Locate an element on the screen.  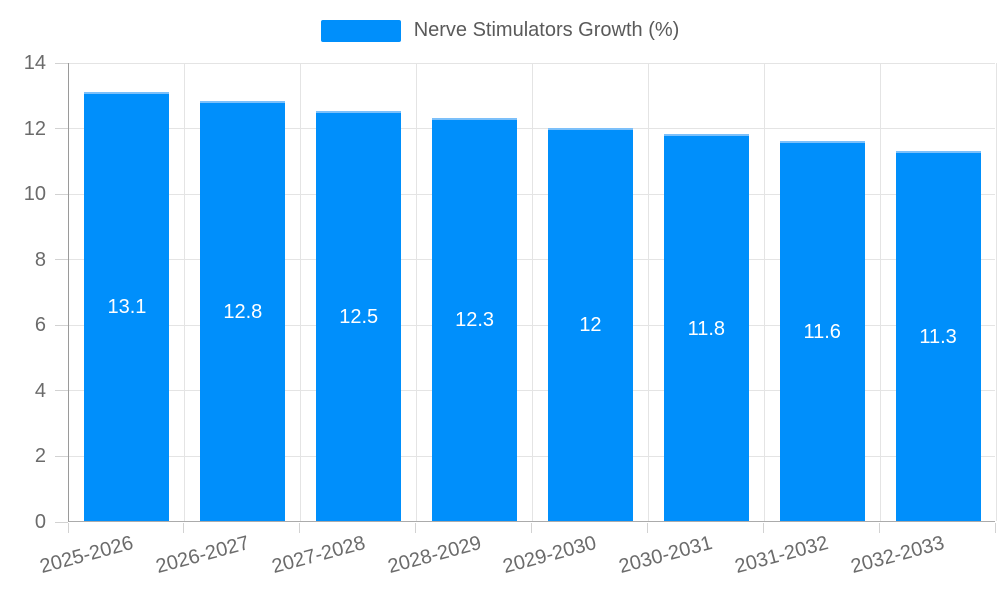
legend-label: Nerve Stimulators Growth (%) is located at coordinates (546, 30).